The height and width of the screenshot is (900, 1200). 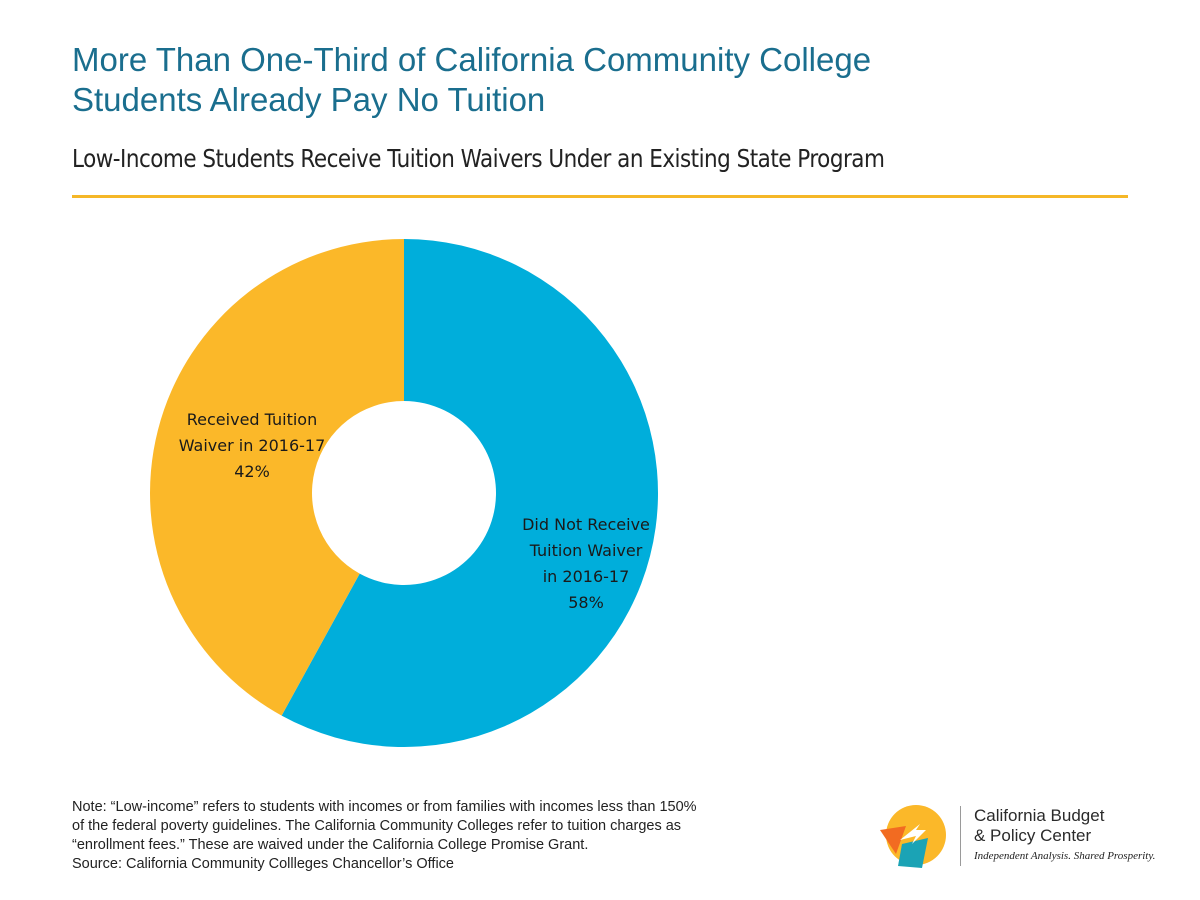 I want to click on logo-name: California Budget & Policy Center, so click(x=1039, y=826).